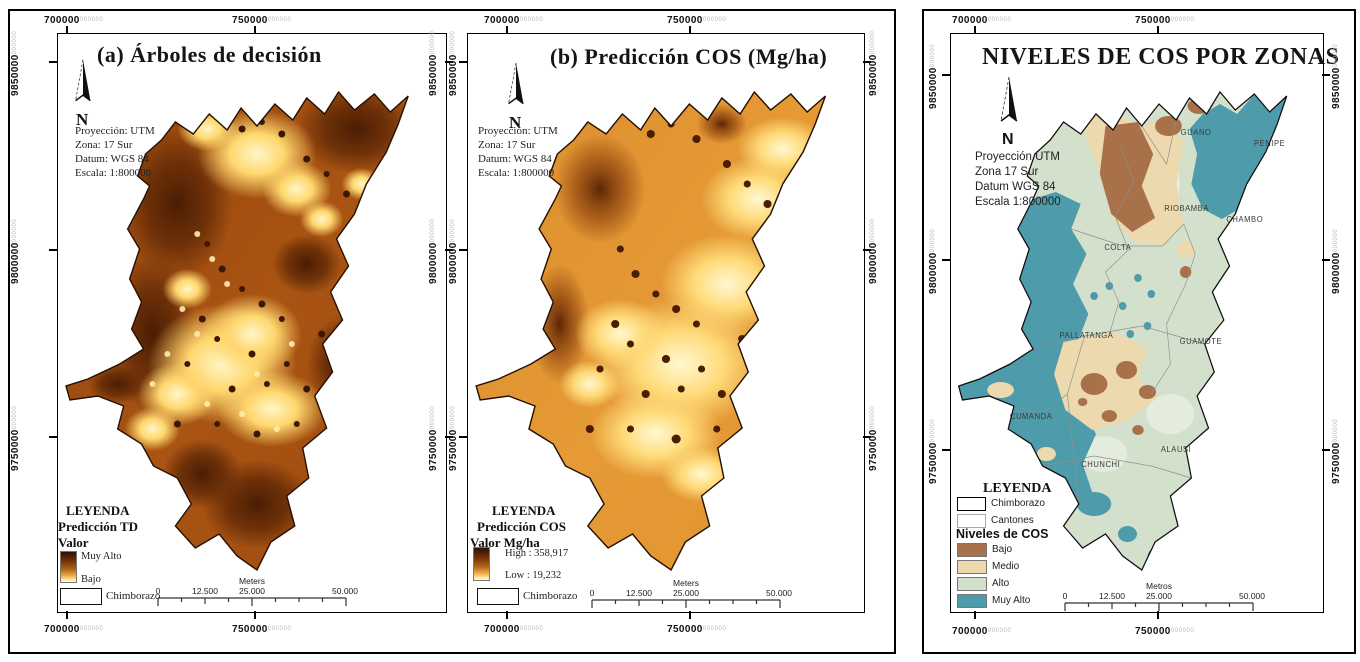  Describe the element at coordinates (1161, 57) in the screenshot. I see `panel-c-title: NIVELES DE COS POR ZONAS` at that location.